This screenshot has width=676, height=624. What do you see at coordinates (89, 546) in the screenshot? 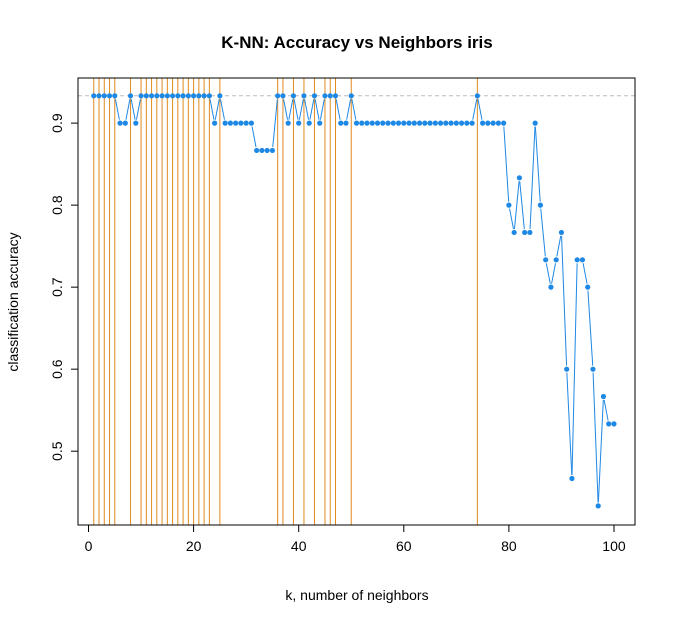
I see `x-tick-label: 0` at bounding box center [89, 546].